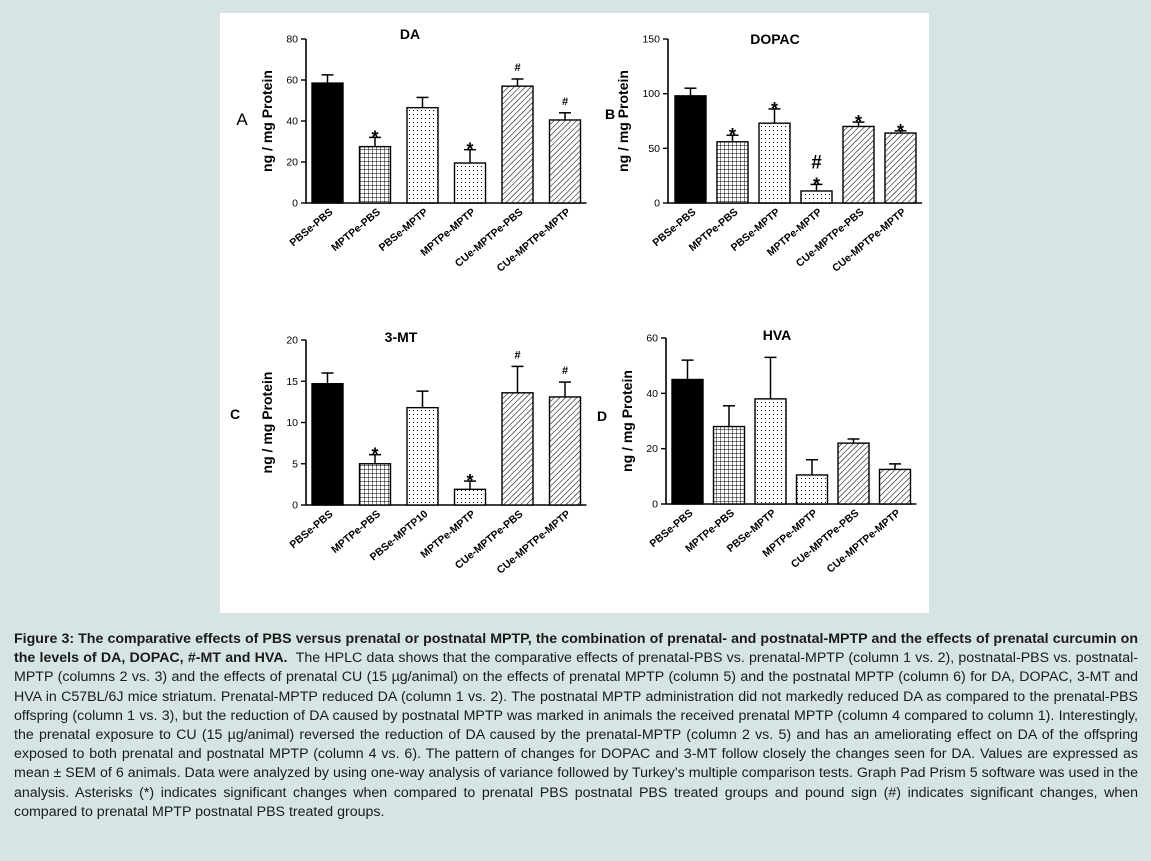 This screenshot has height=861, width=1151. What do you see at coordinates (292, 40) in the screenshot?
I see `chart-0-y-tick-label: 80` at bounding box center [292, 40].